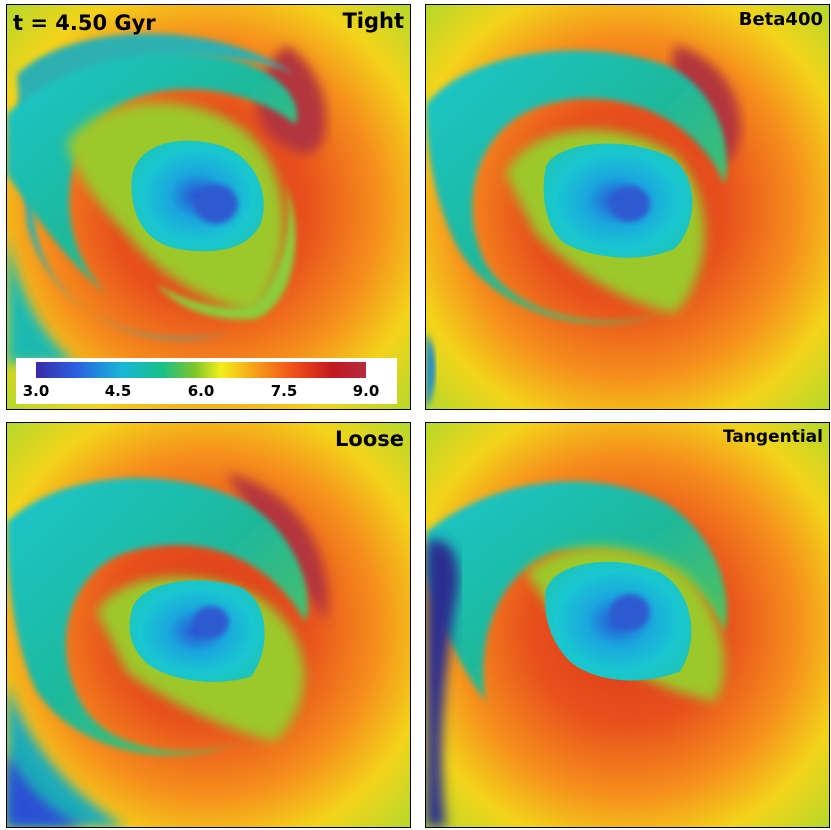 This screenshot has width=831, height=830. What do you see at coordinates (366, 391) in the screenshot?
I see `colorbar-tick: 9.0` at bounding box center [366, 391].